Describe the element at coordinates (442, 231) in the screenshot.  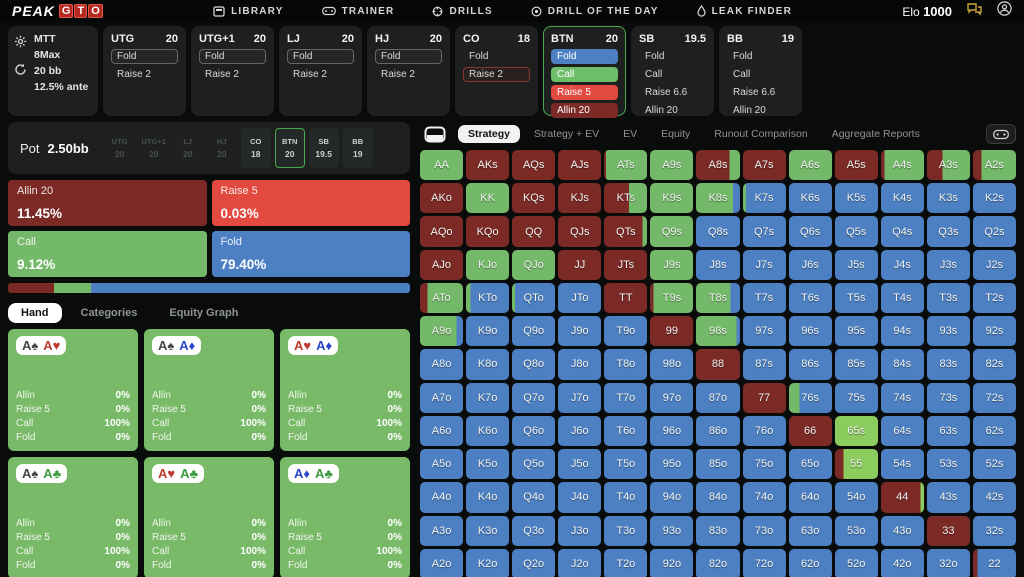
I see `grid-cell-AQo: AQo` at that location.